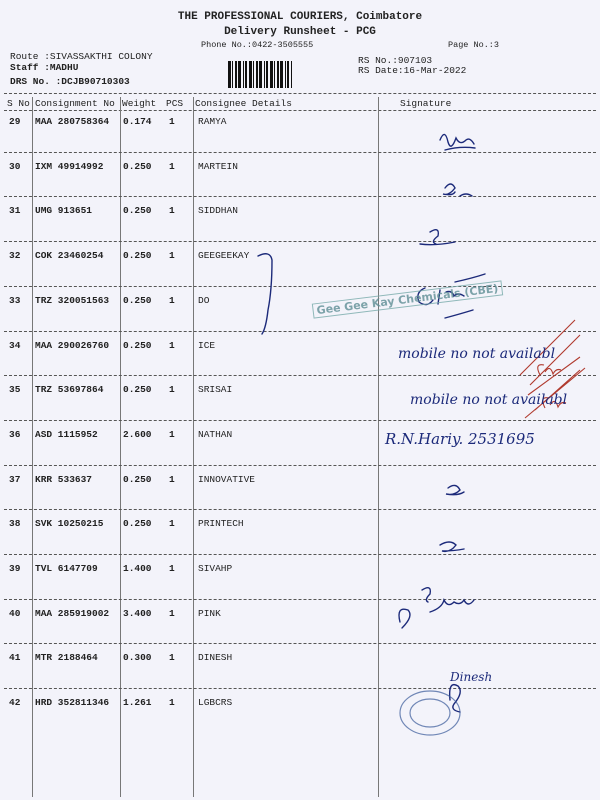  What do you see at coordinates (72, 121) in the screenshot?
I see `row-consignment-no: MAA 280758364` at bounding box center [72, 121].